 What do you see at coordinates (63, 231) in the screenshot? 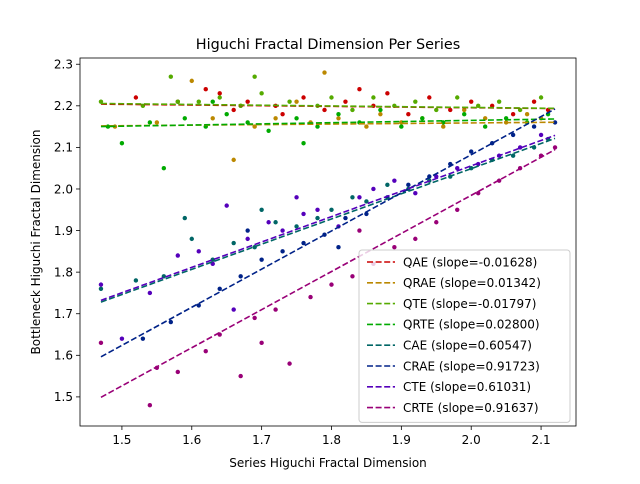
I see `y-tick-label-4: 1.9` at bounding box center [63, 231].